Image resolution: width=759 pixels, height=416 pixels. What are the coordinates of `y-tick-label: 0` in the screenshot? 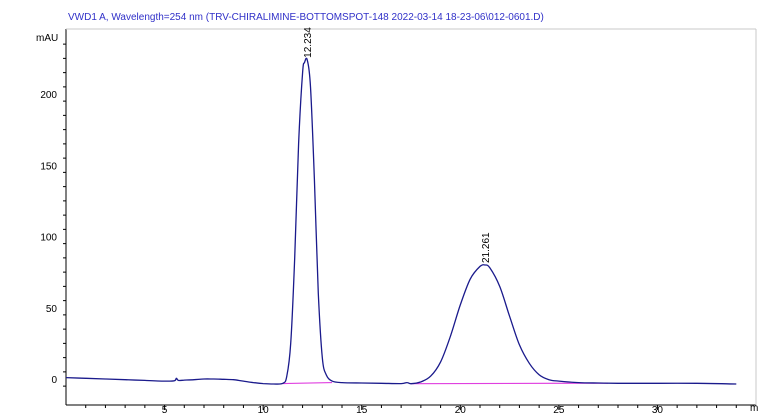 It's located at (54, 380).